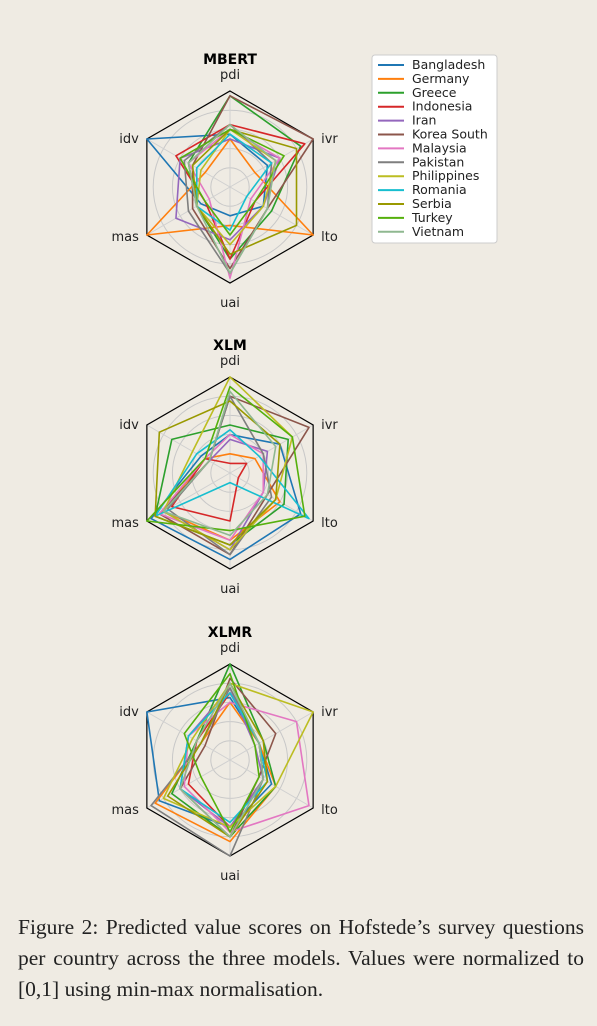 Image resolution: width=597 pixels, height=1026 pixels. I want to click on legend-entry: Vietnam, so click(438, 231).